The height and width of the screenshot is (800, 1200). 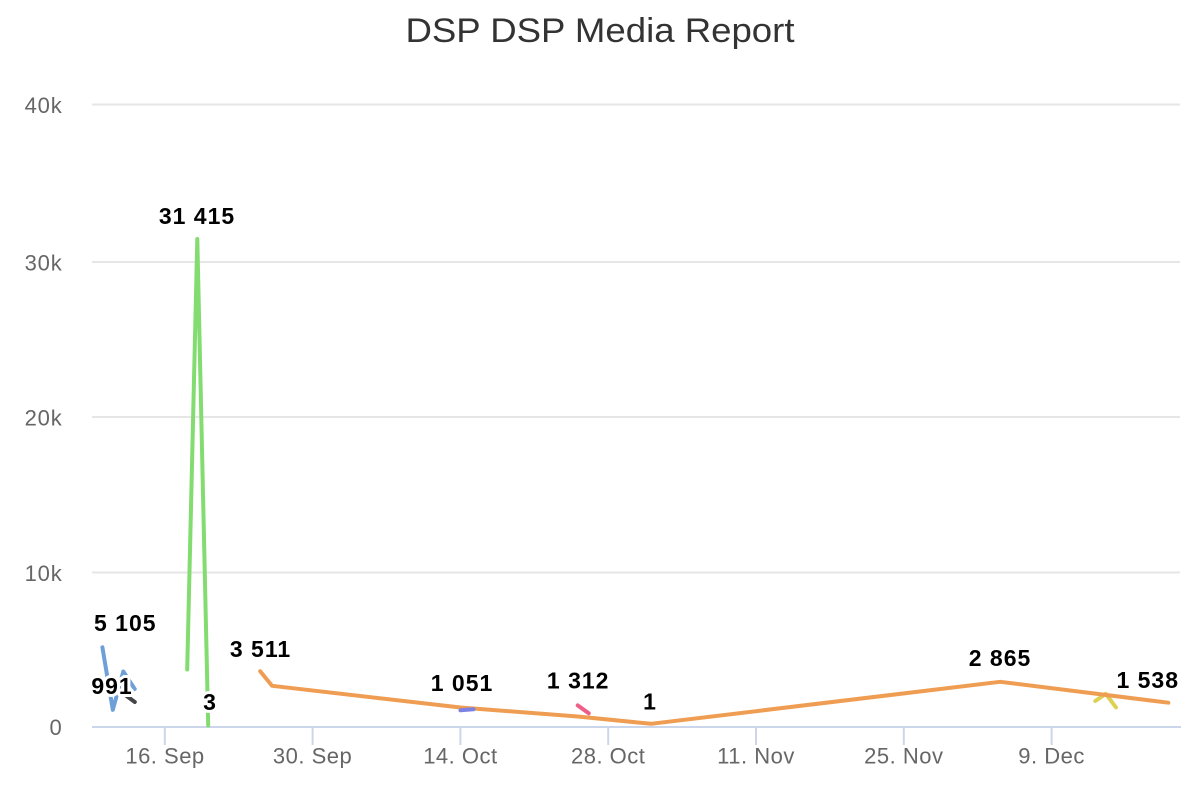 What do you see at coordinates (608, 756) in the screenshot?
I see `svg-text: 28. Oct` at bounding box center [608, 756].